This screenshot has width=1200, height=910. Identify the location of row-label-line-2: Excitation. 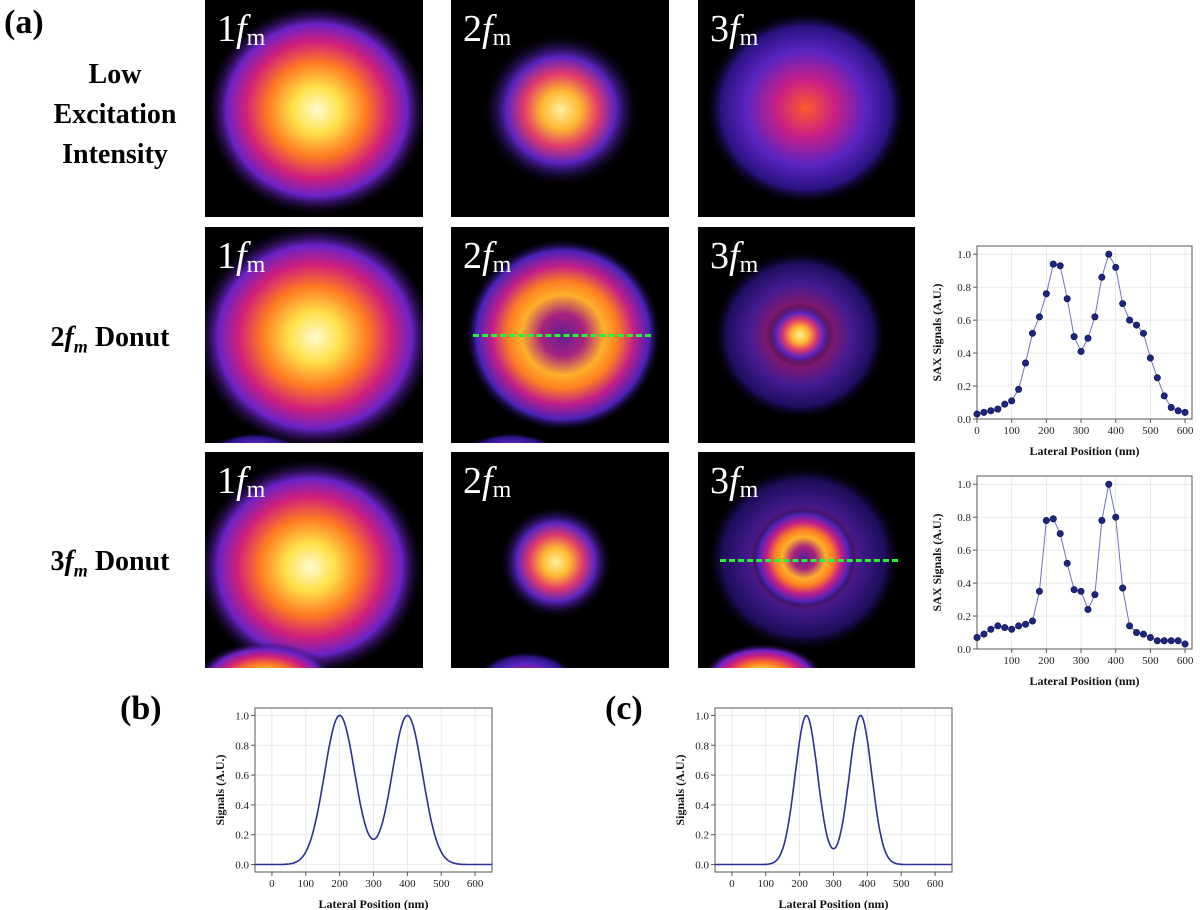
(115, 114).